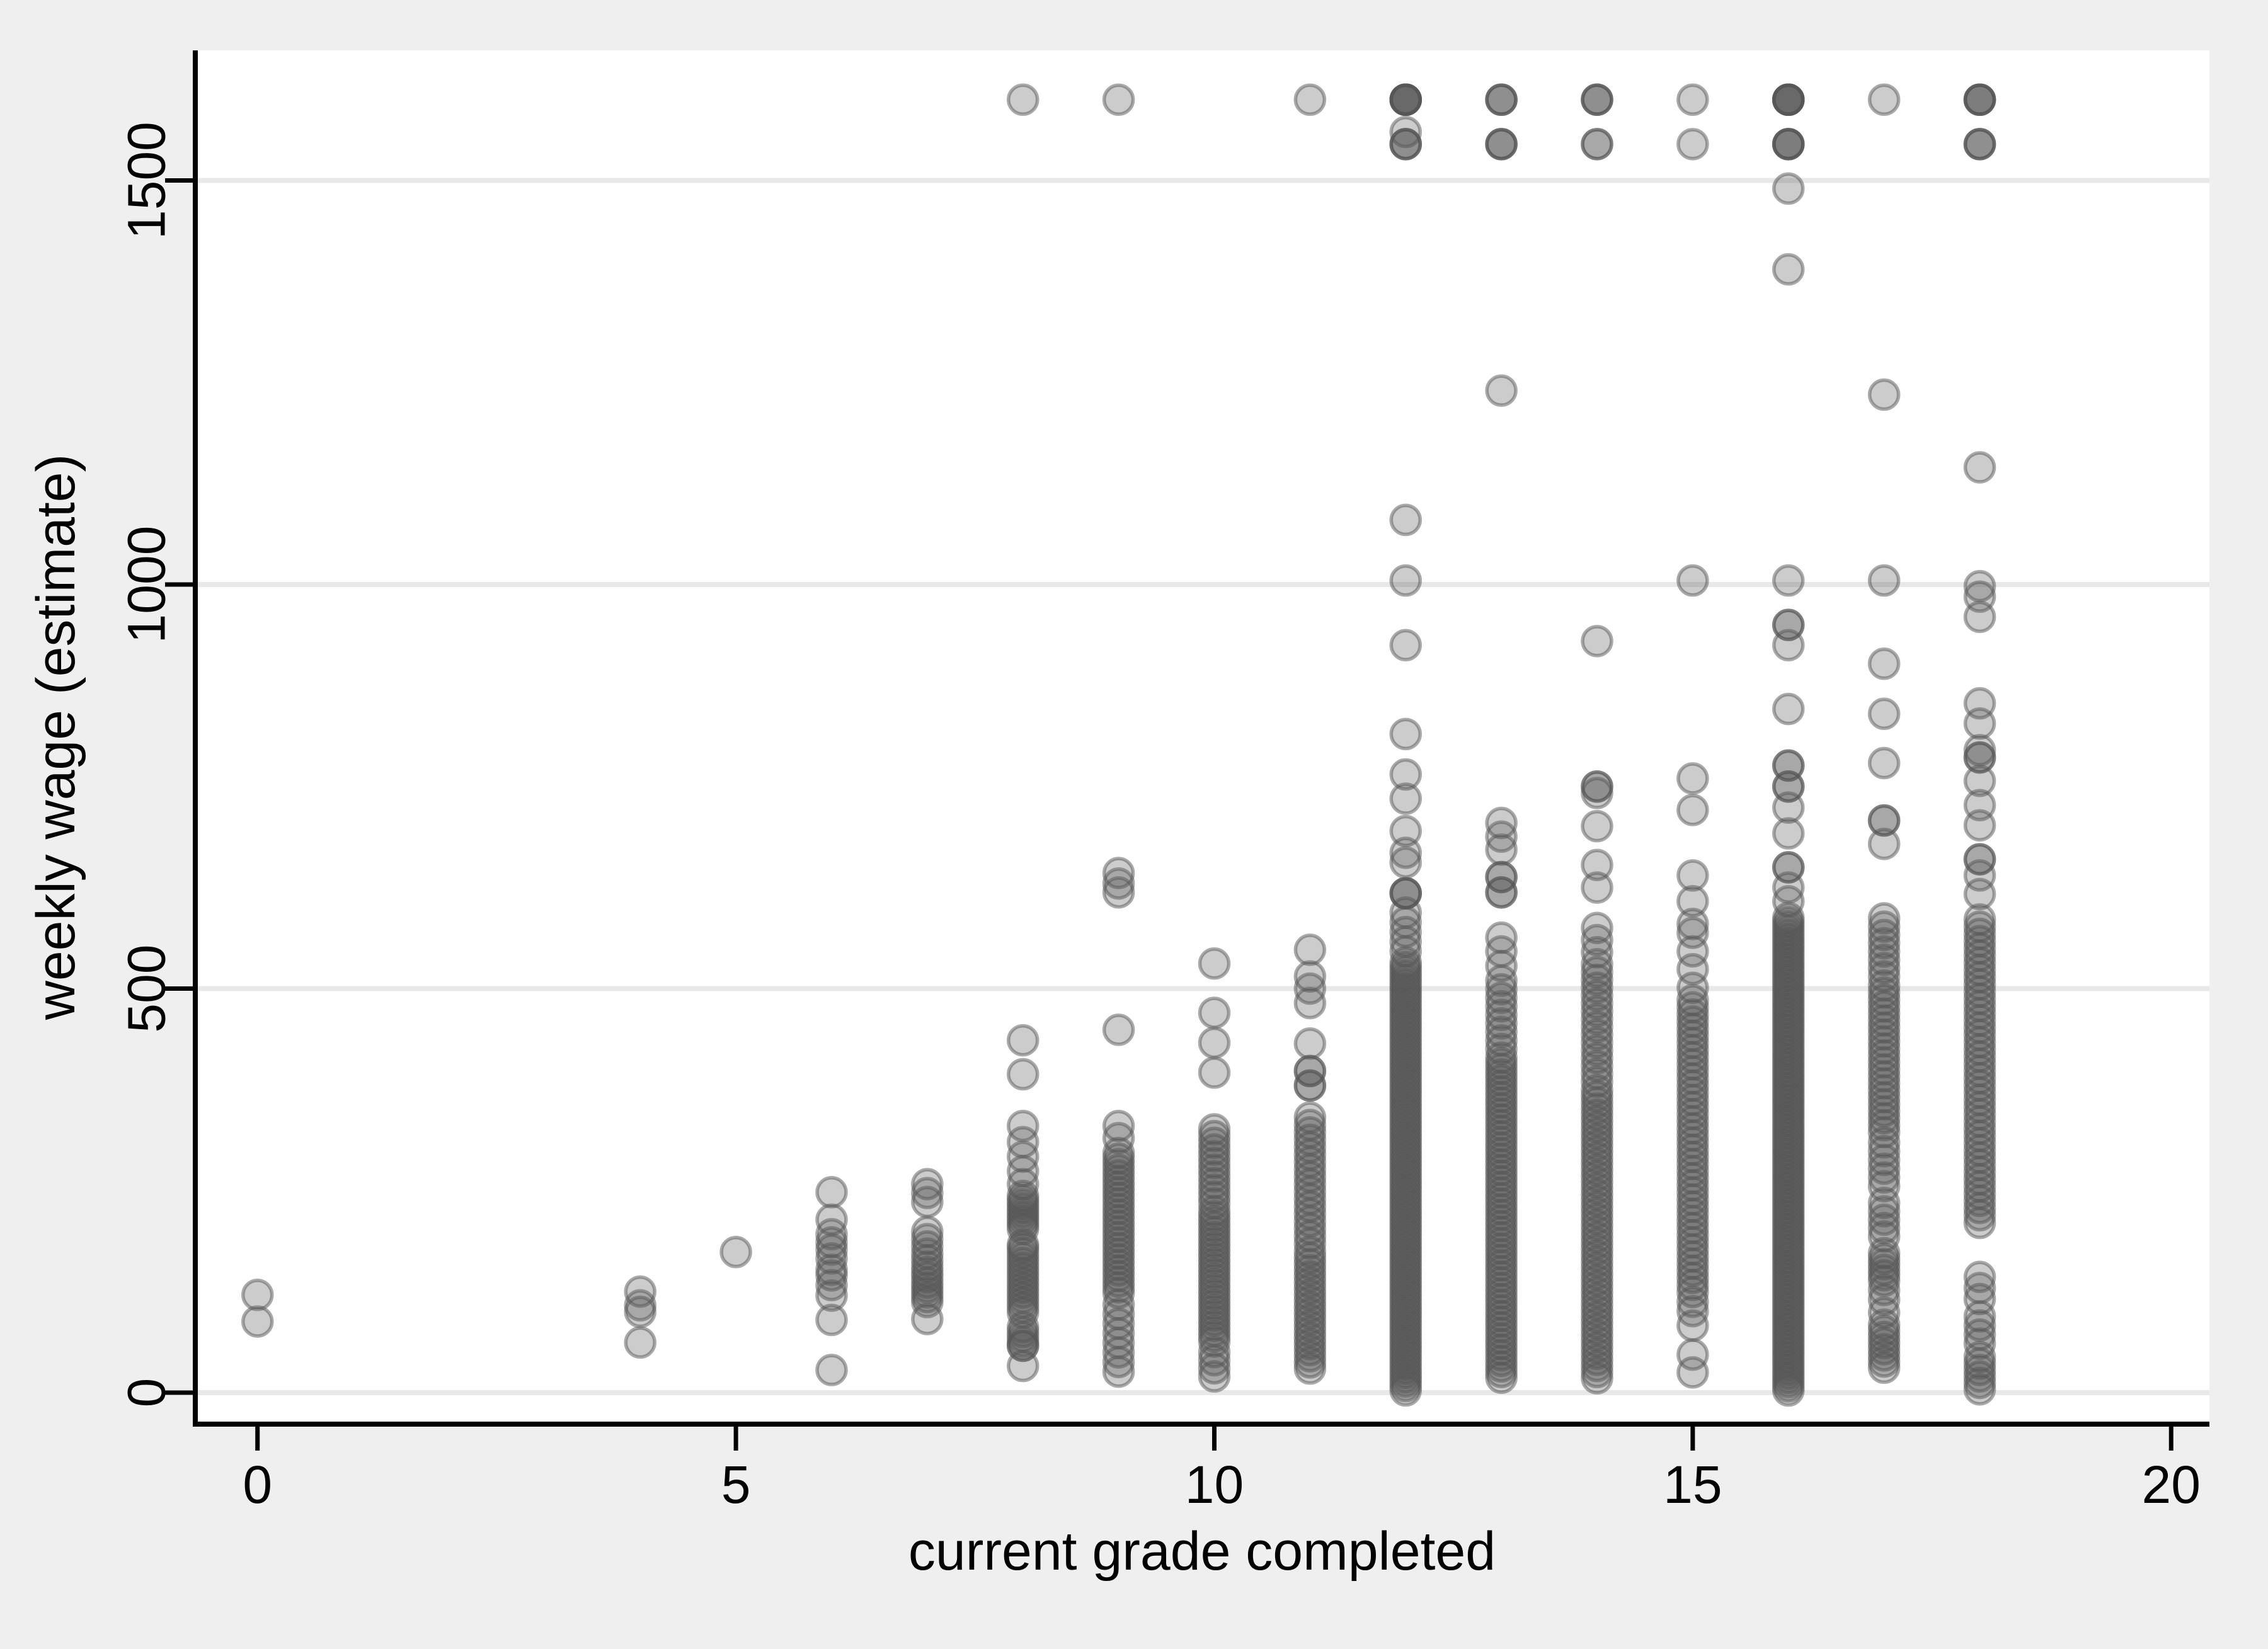  What do you see at coordinates (180, 786) in the screenshot?
I see `y-axis-ticks` at bounding box center [180, 786].